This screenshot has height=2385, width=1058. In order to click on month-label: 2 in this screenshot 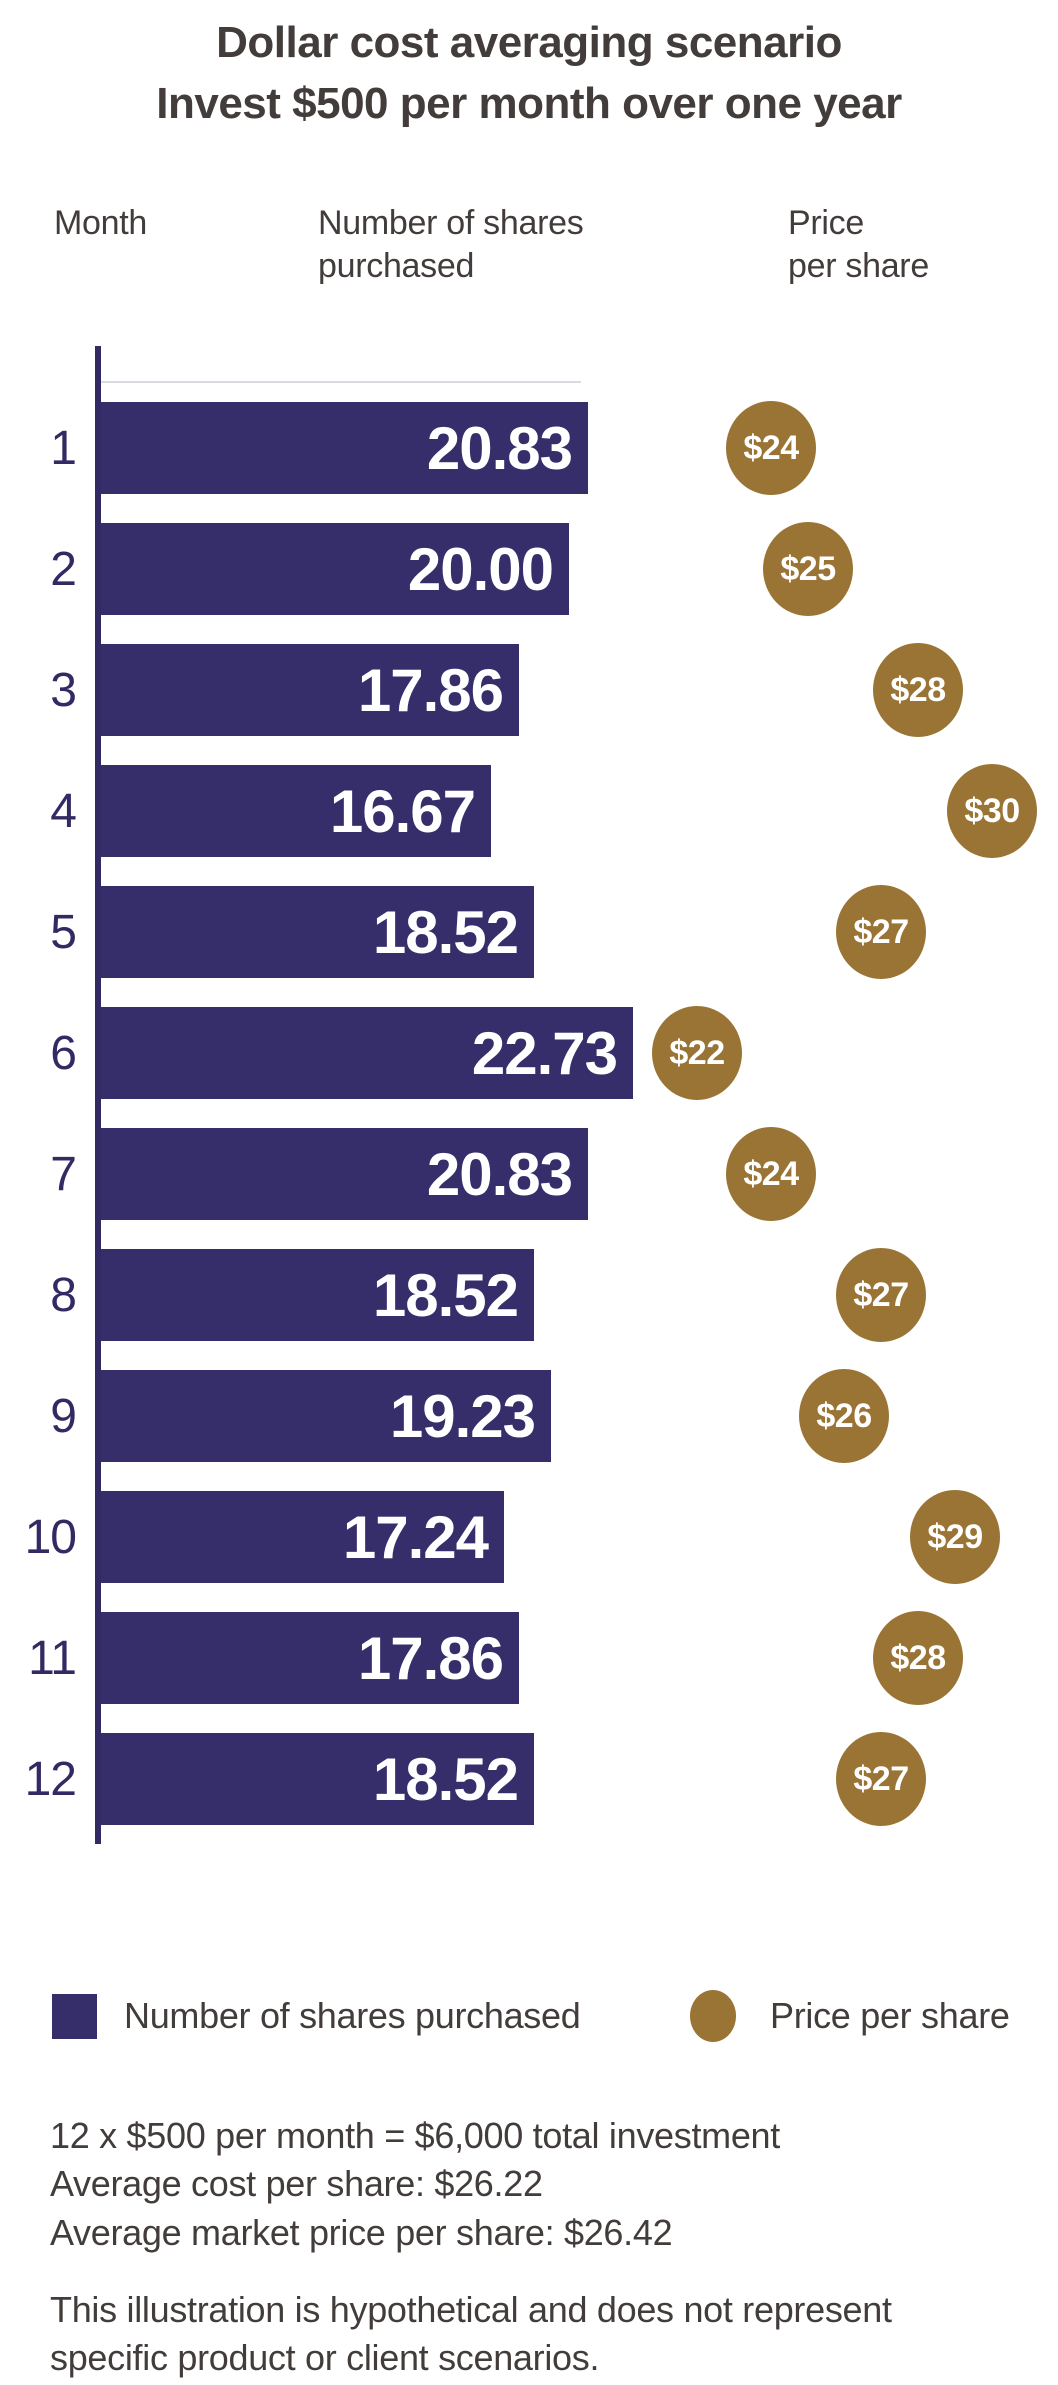, I will do `click(63, 569)`.